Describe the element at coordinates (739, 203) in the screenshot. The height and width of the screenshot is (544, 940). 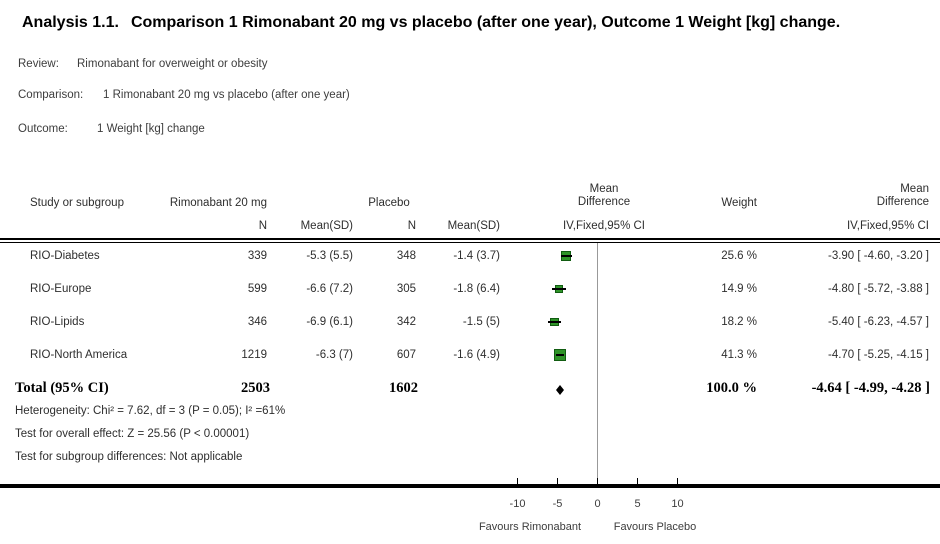
I see `col-header-weight: Weight` at that location.